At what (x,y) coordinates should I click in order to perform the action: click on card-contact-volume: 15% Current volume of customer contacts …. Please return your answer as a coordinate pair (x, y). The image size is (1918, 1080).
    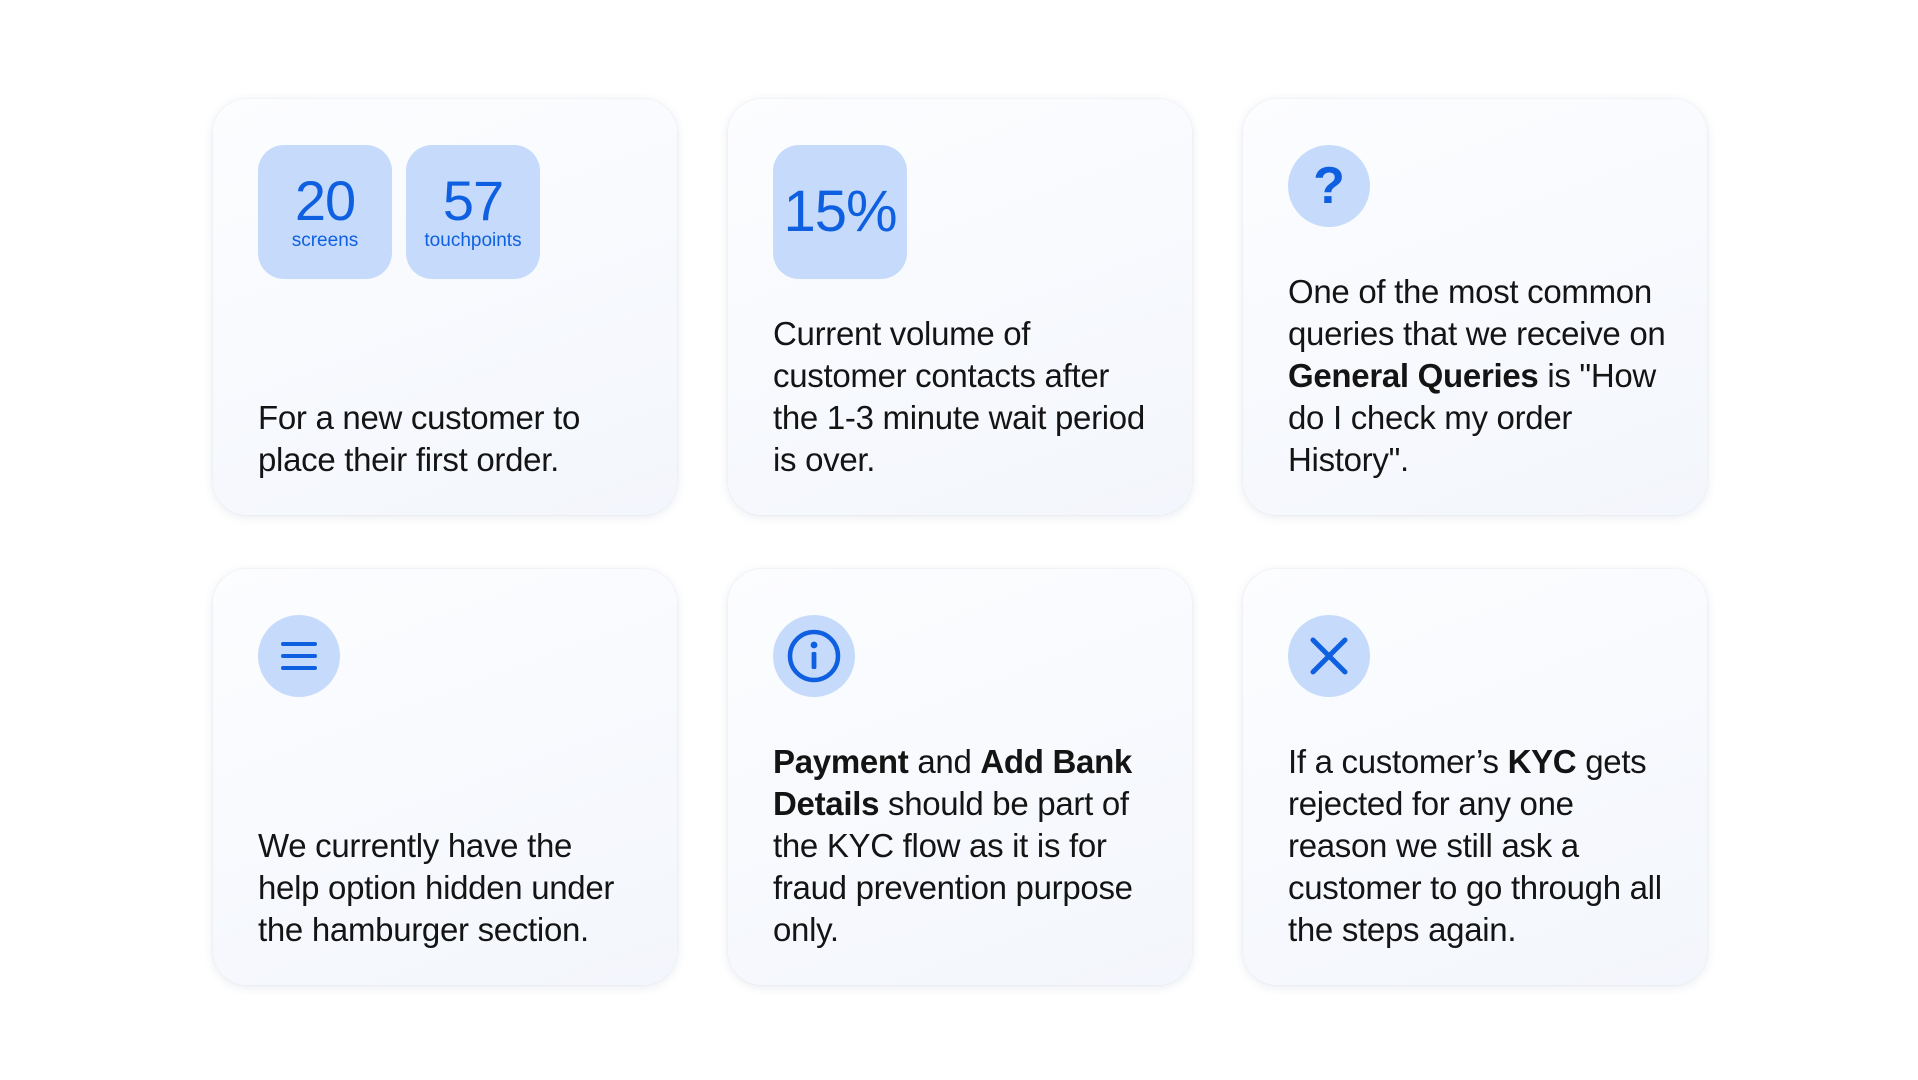
    Looking at the image, I should click on (960, 307).